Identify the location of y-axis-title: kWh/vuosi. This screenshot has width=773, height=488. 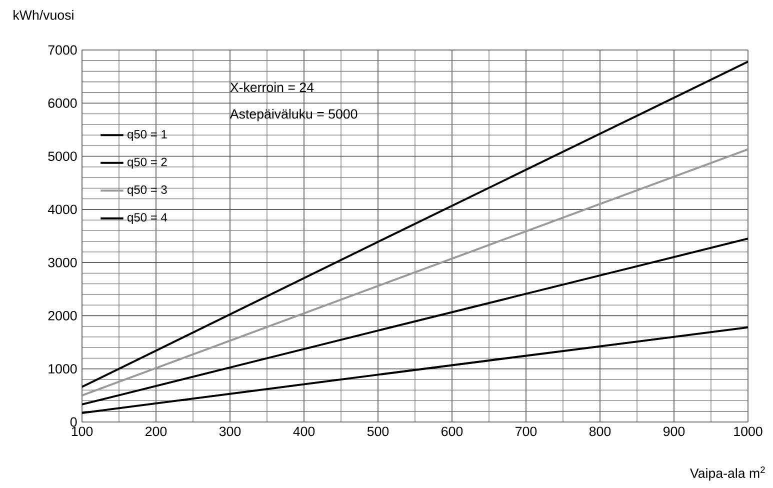
(44, 15).